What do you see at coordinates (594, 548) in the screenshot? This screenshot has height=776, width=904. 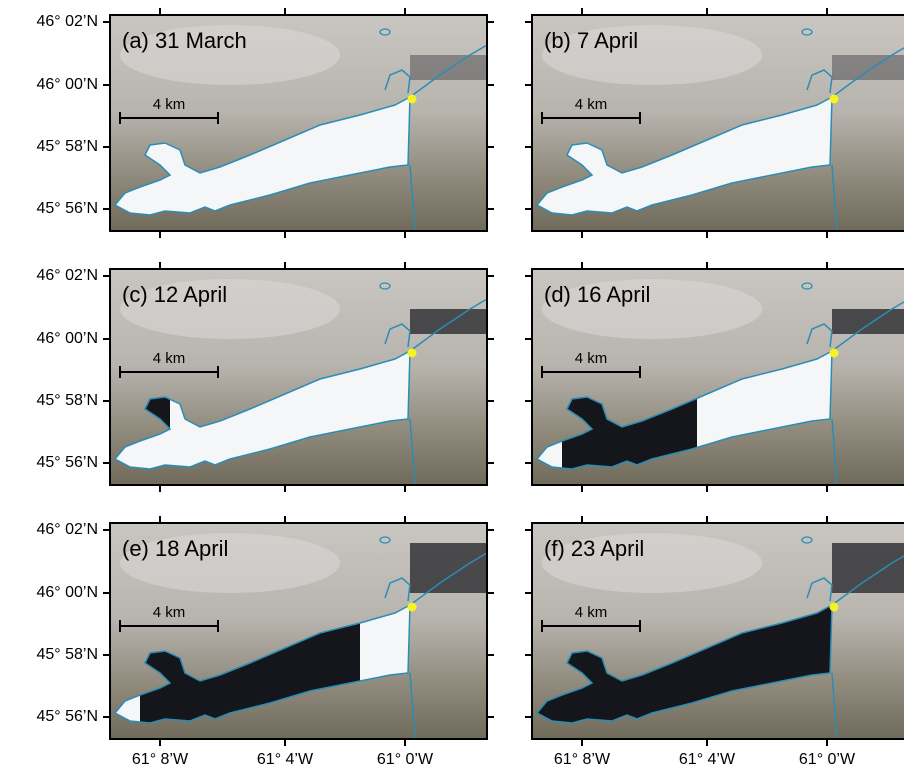 I see `panel-label: (f) 23 April` at bounding box center [594, 548].